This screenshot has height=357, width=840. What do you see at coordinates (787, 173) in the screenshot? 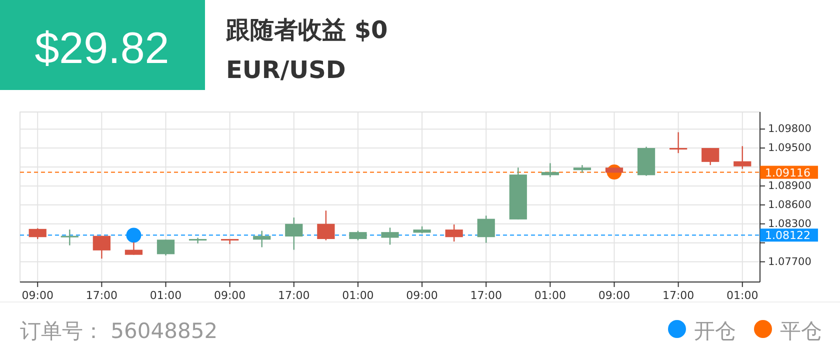
I see `ref-line-label: 1.09116` at bounding box center [787, 173].